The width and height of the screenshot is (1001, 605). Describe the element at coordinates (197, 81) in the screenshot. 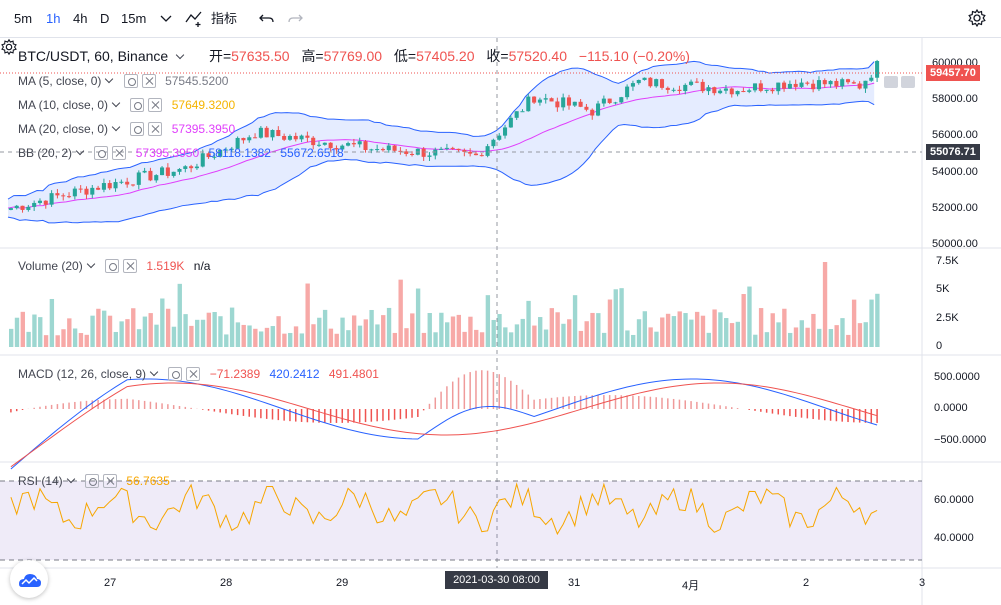

I see `ma5-value: 57545.5200` at that location.